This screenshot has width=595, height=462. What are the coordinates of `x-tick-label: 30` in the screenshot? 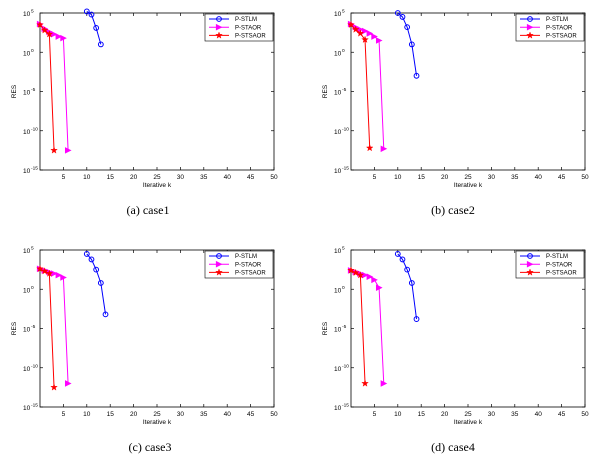 It's located at (181, 414).